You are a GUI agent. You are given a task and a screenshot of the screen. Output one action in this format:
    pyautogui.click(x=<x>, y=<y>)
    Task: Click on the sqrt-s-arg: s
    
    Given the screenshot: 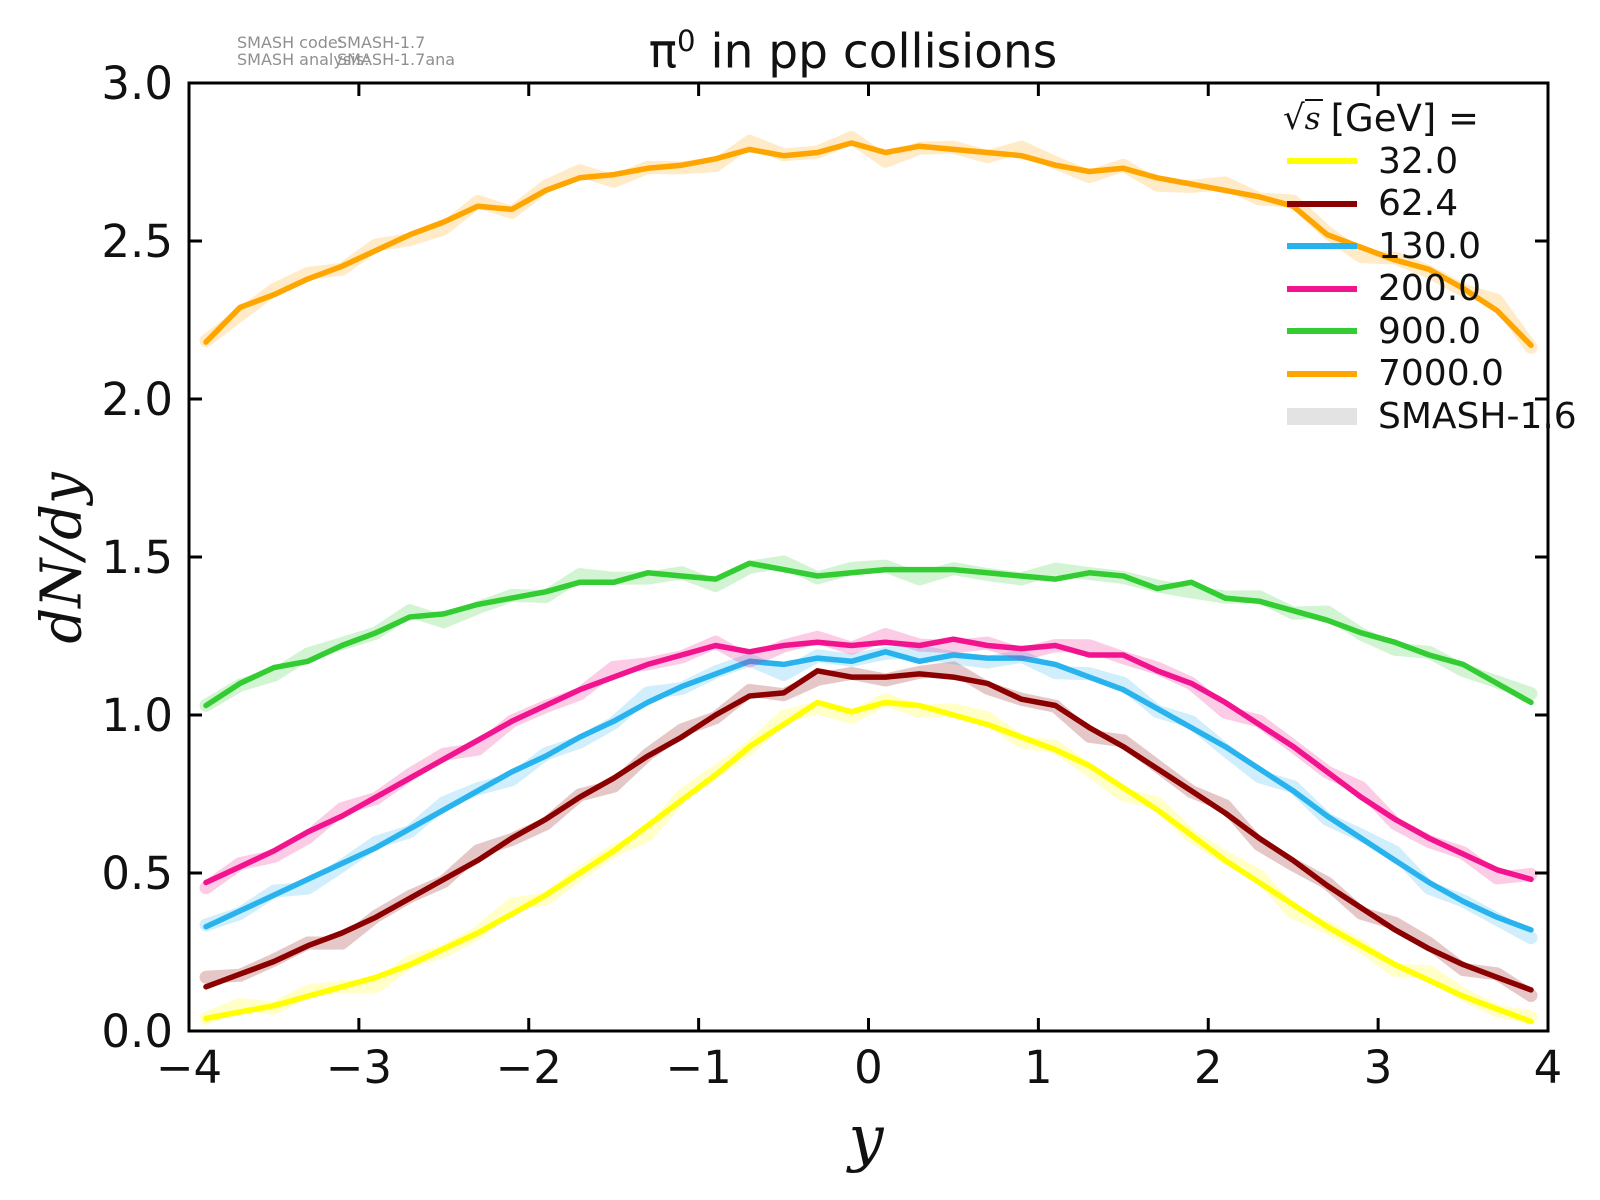 What is the action you would take?
    pyautogui.click(x=1313, y=118)
    